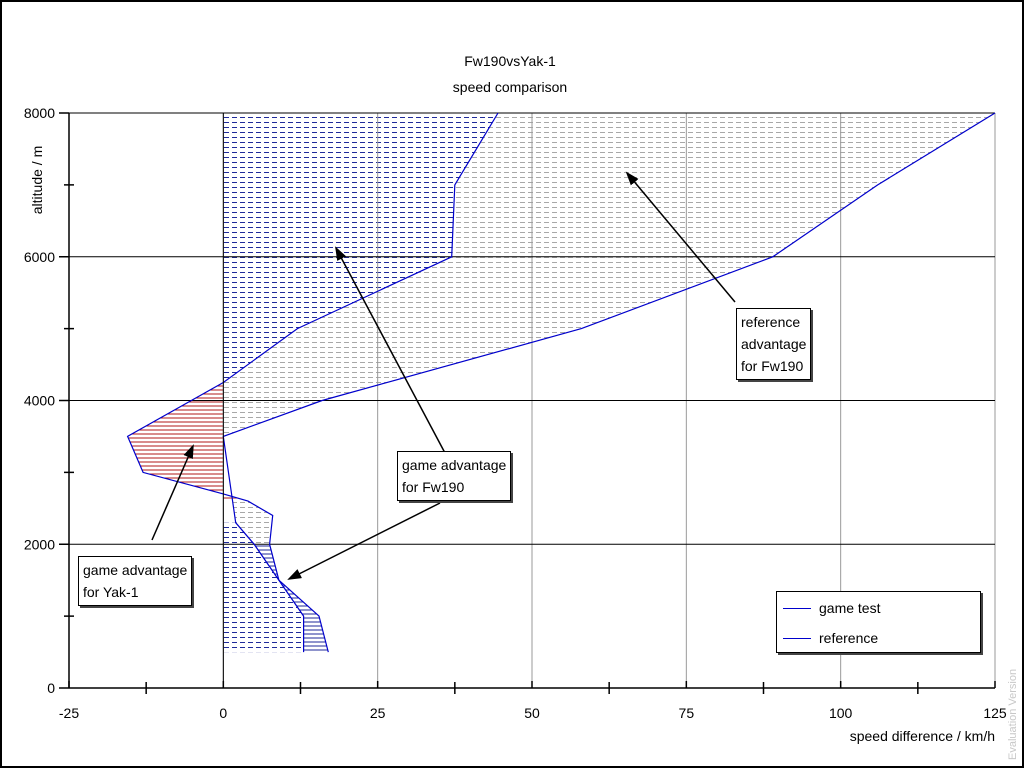 Image resolution: width=1024 pixels, height=768 pixels. What do you see at coordinates (995, 713) in the screenshot?
I see `x-tick-label: 125` at bounding box center [995, 713].